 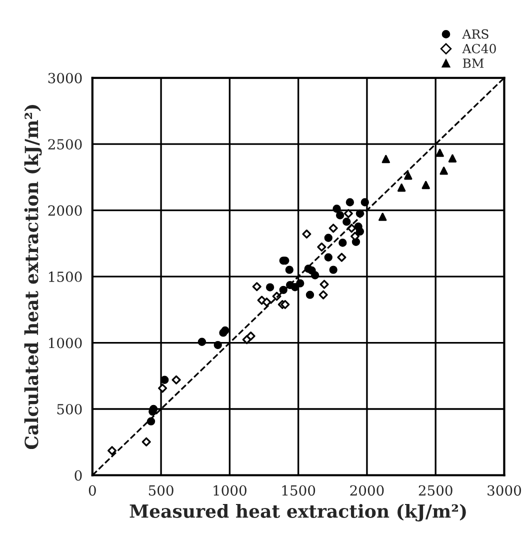 I want to click on legend-label: AC40, so click(x=479, y=49).